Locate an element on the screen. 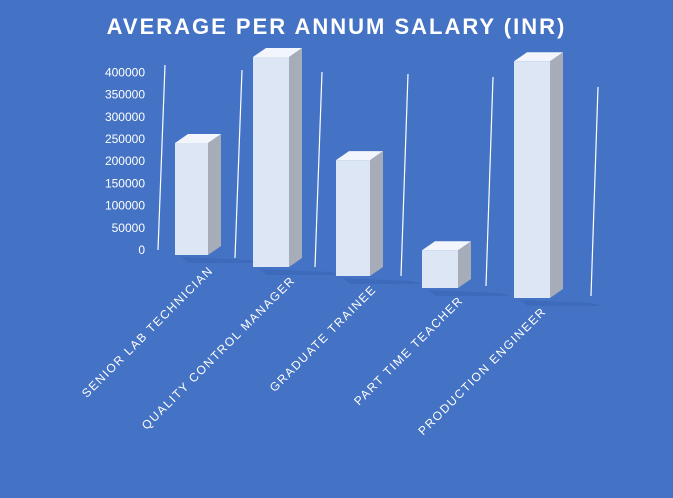 The width and height of the screenshot is (673, 498). x-tick-label: QUALITY CONTROL MANAGER is located at coordinates (218, 352).